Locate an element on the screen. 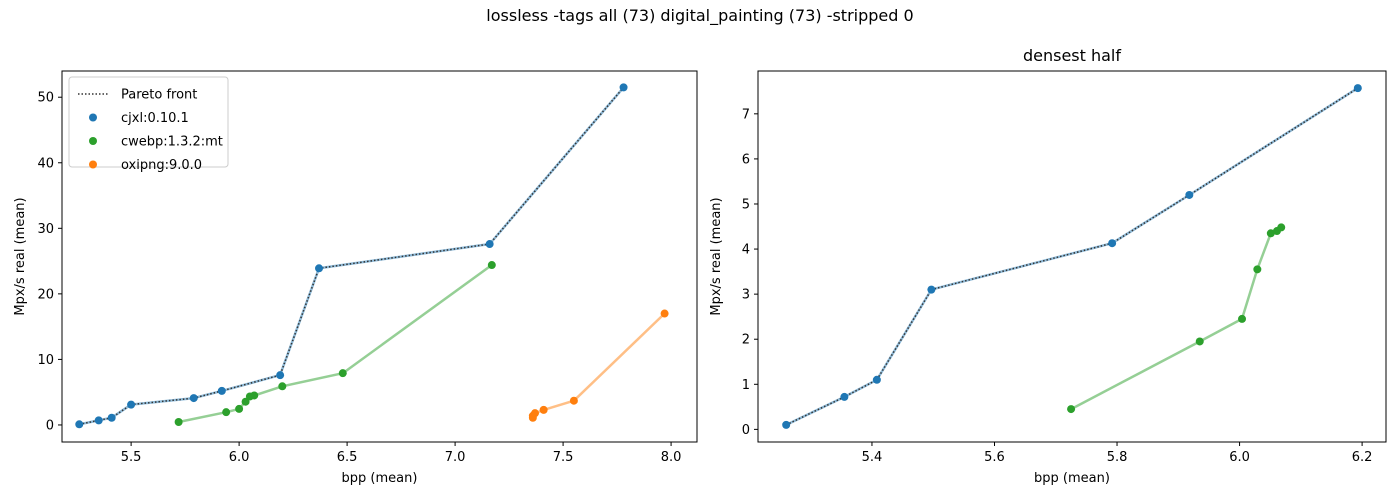 The image size is (1400, 500). legend-swatch-cwebp is located at coordinates (93, 141).